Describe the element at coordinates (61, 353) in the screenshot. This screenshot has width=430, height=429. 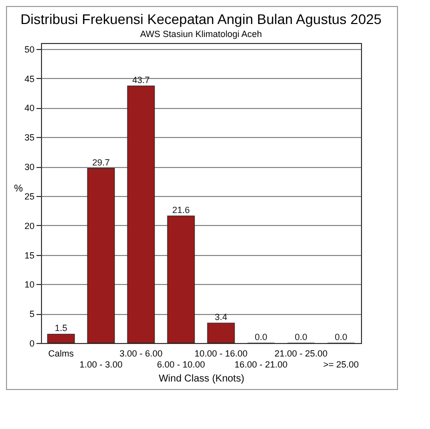
I see `x-tick-label: Calms` at that location.